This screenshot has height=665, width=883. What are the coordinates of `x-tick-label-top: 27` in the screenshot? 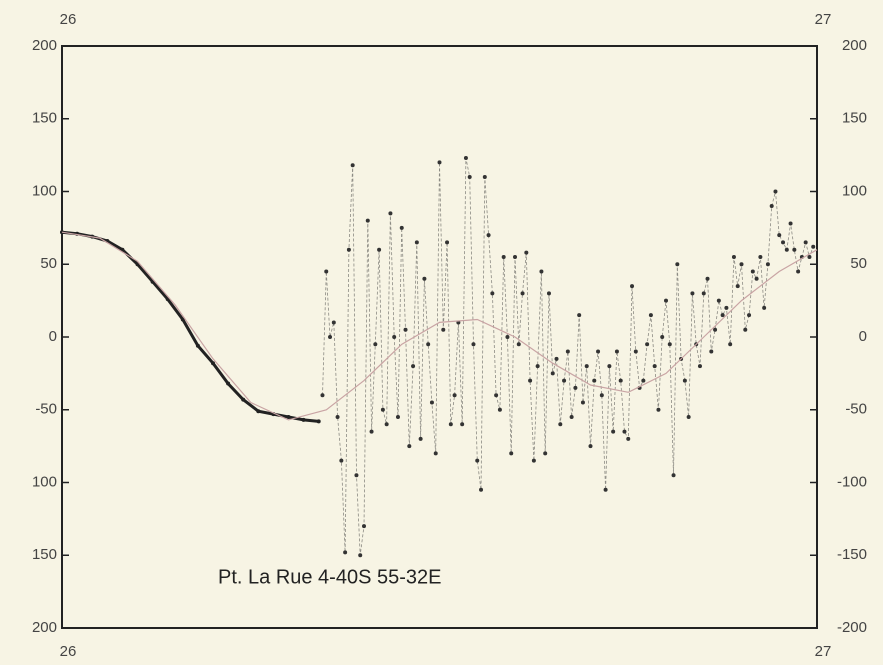 It's located at (823, 19).